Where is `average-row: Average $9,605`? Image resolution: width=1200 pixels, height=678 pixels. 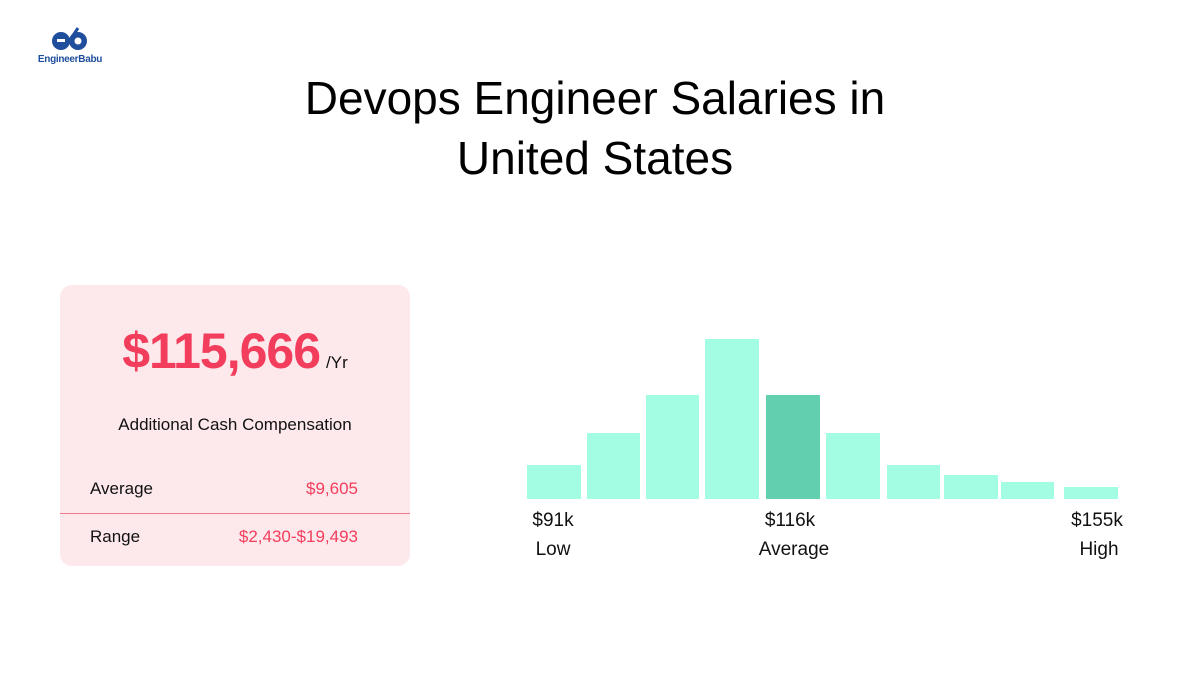 average-row: Average $9,605 is located at coordinates (224, 489).